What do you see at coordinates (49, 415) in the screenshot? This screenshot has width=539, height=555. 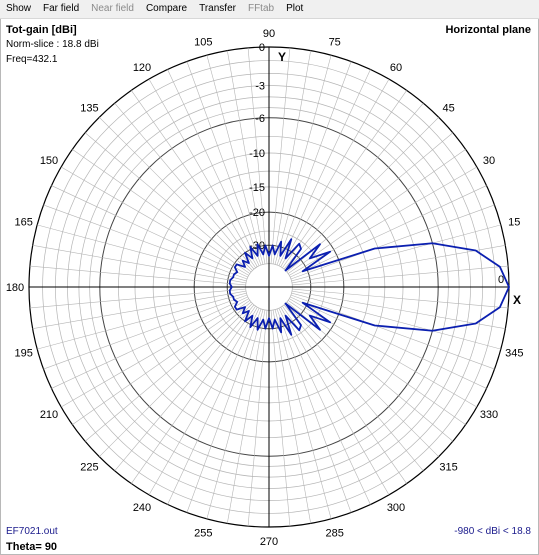 I see `angle-tick-label: 210` at bounding box center [49, 415].